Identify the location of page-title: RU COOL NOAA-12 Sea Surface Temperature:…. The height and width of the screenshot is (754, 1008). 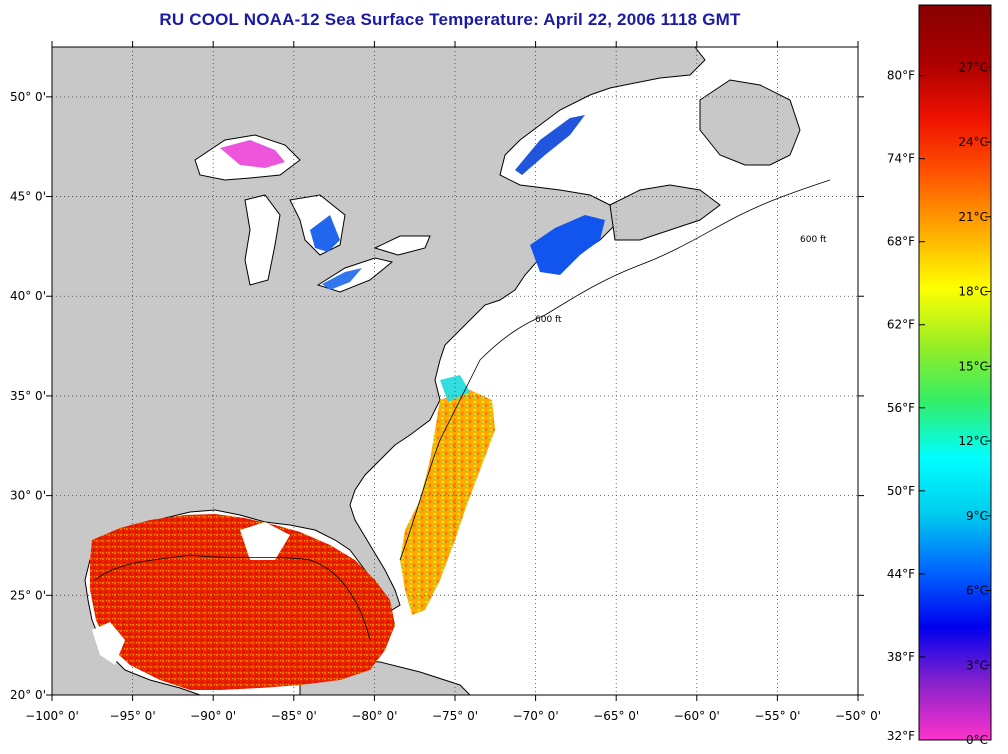
(450, 19).